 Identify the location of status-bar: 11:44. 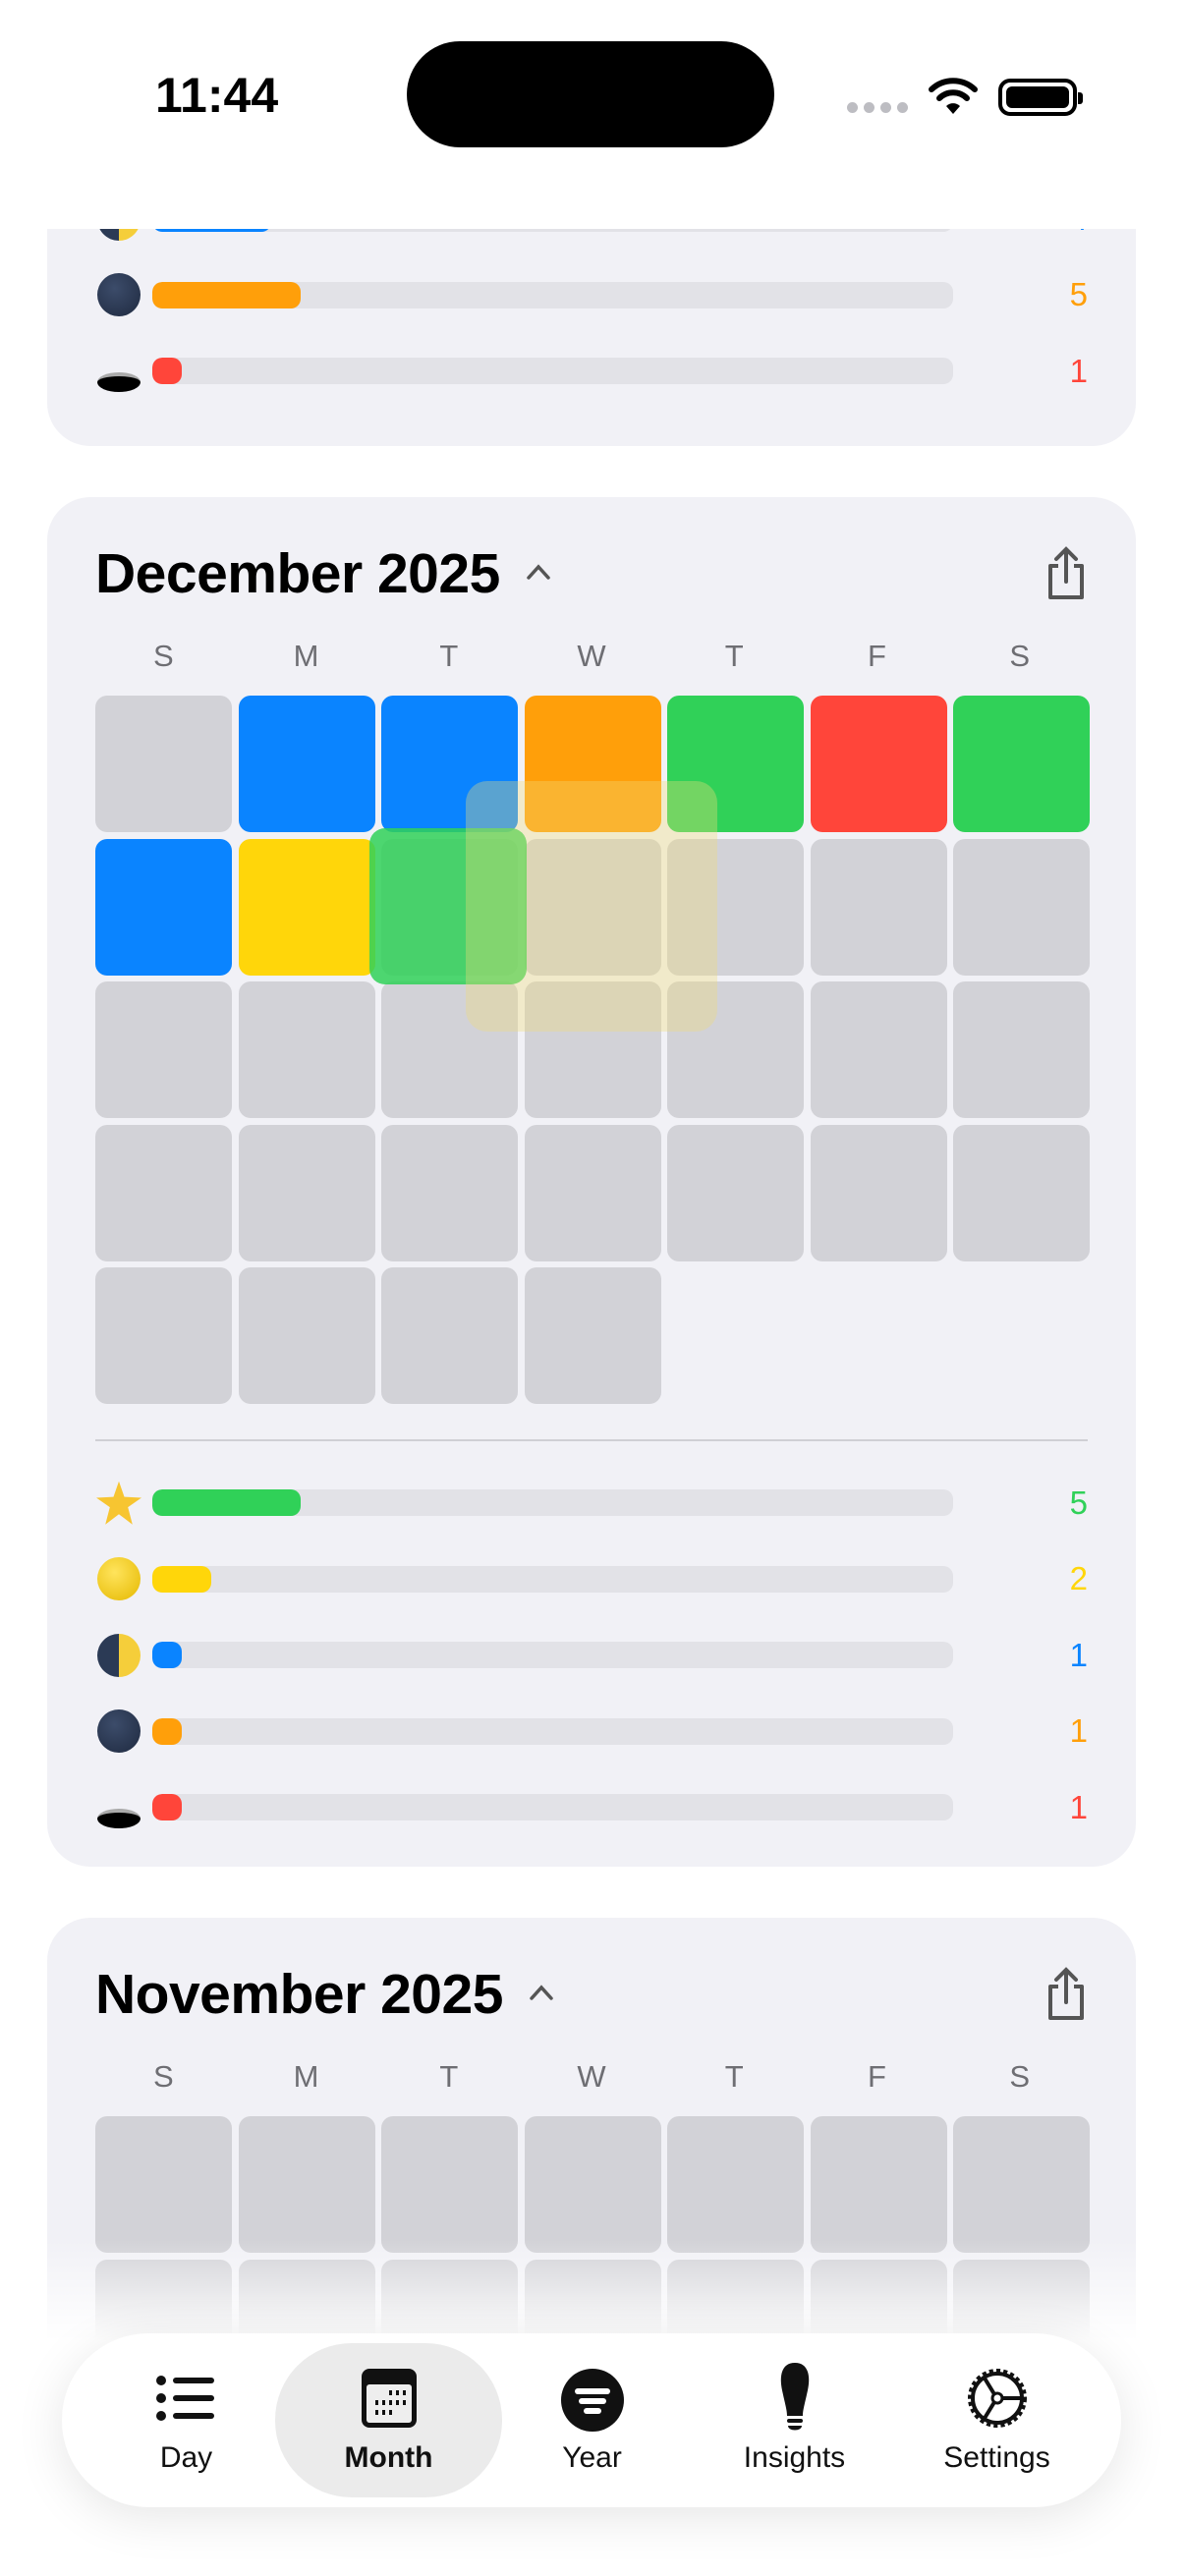
(592, 114).